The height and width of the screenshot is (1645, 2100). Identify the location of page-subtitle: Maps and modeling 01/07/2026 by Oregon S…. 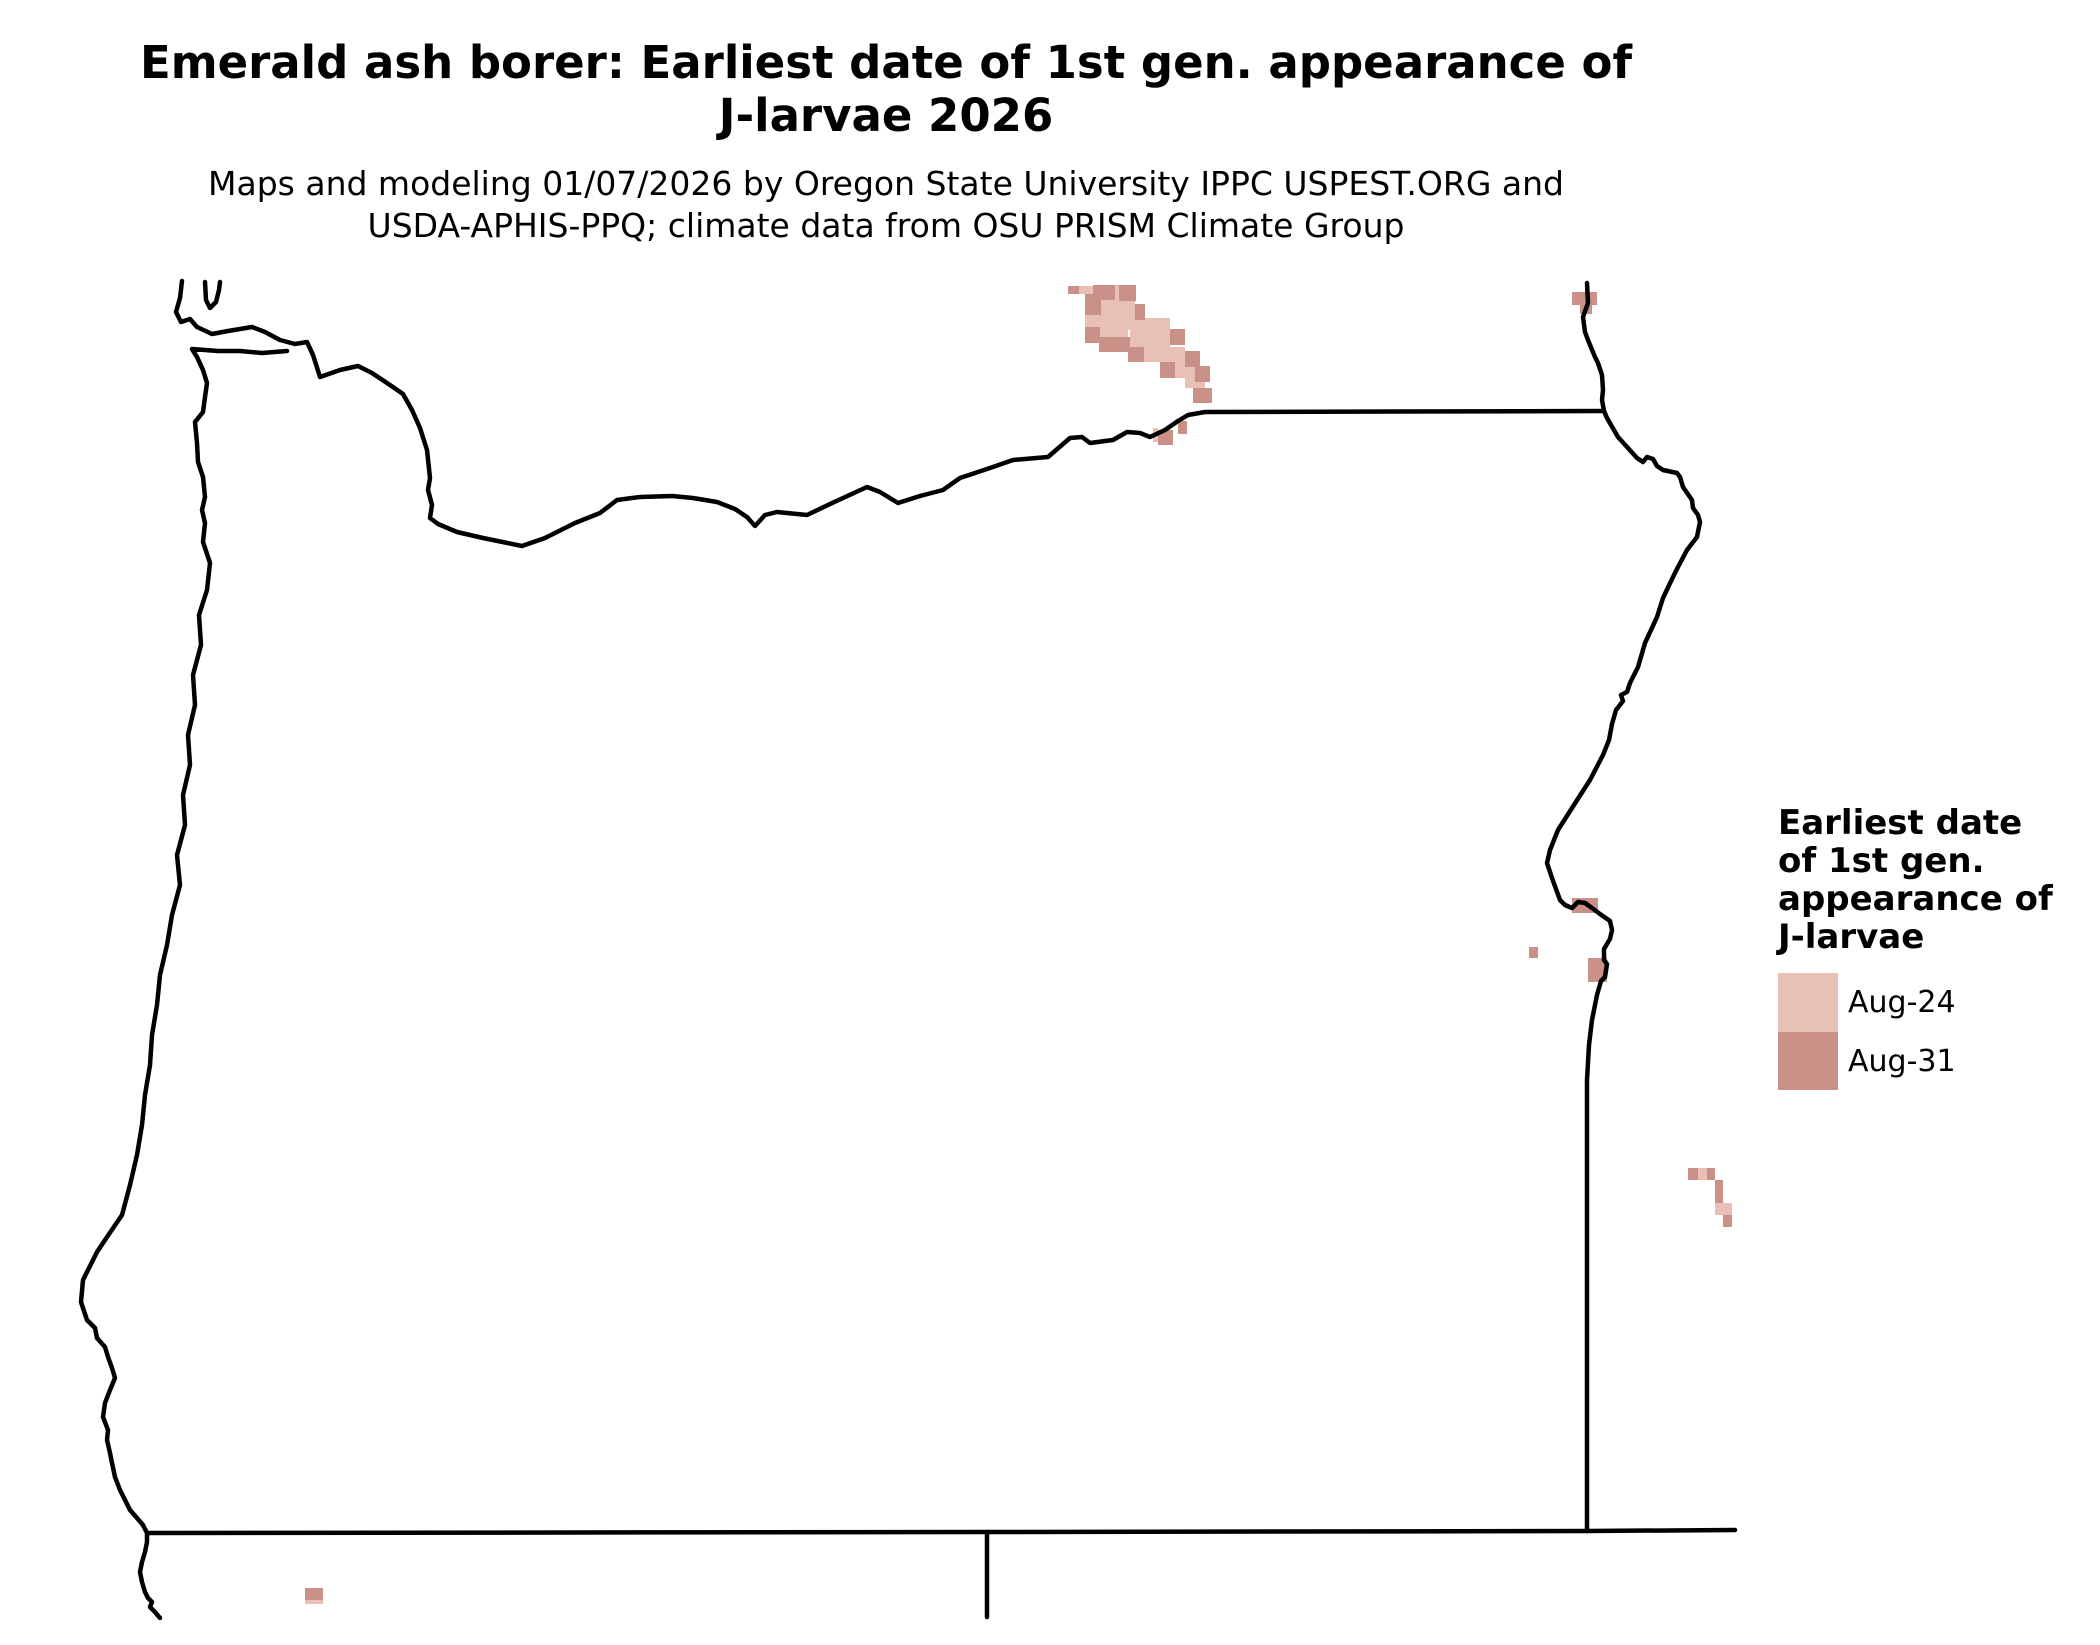
(886, 204).